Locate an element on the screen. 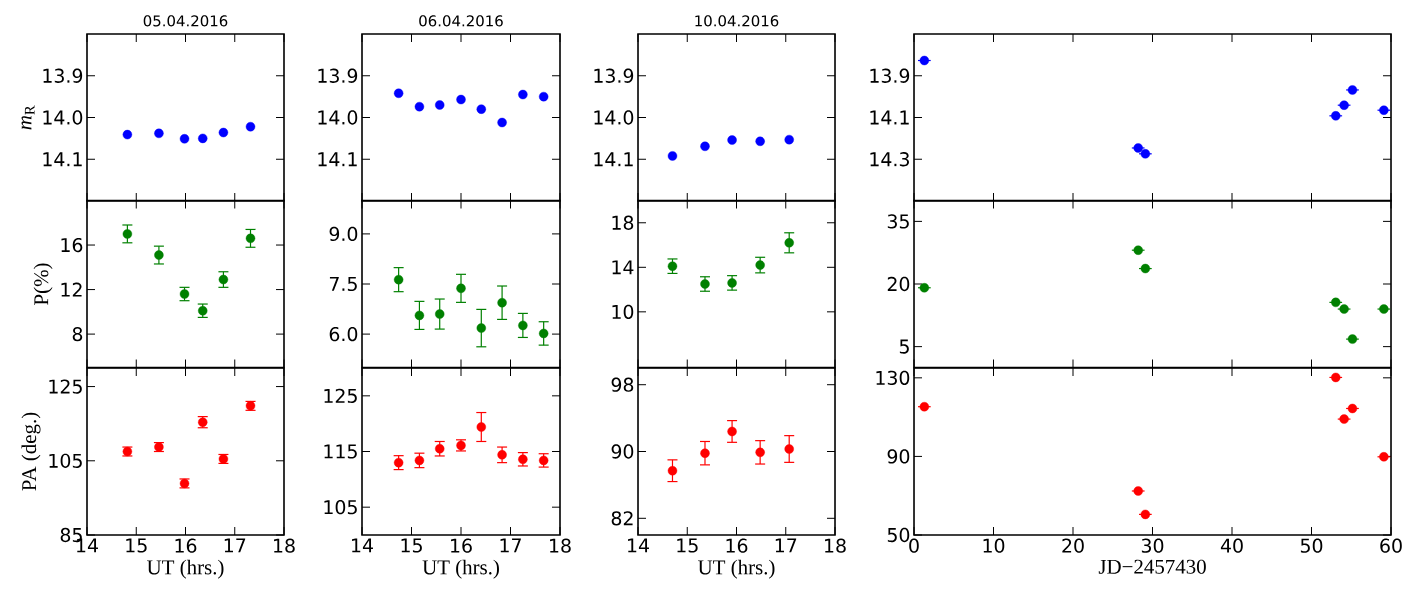  x-tick-label: 50 is located at coordinates (1311, 545).